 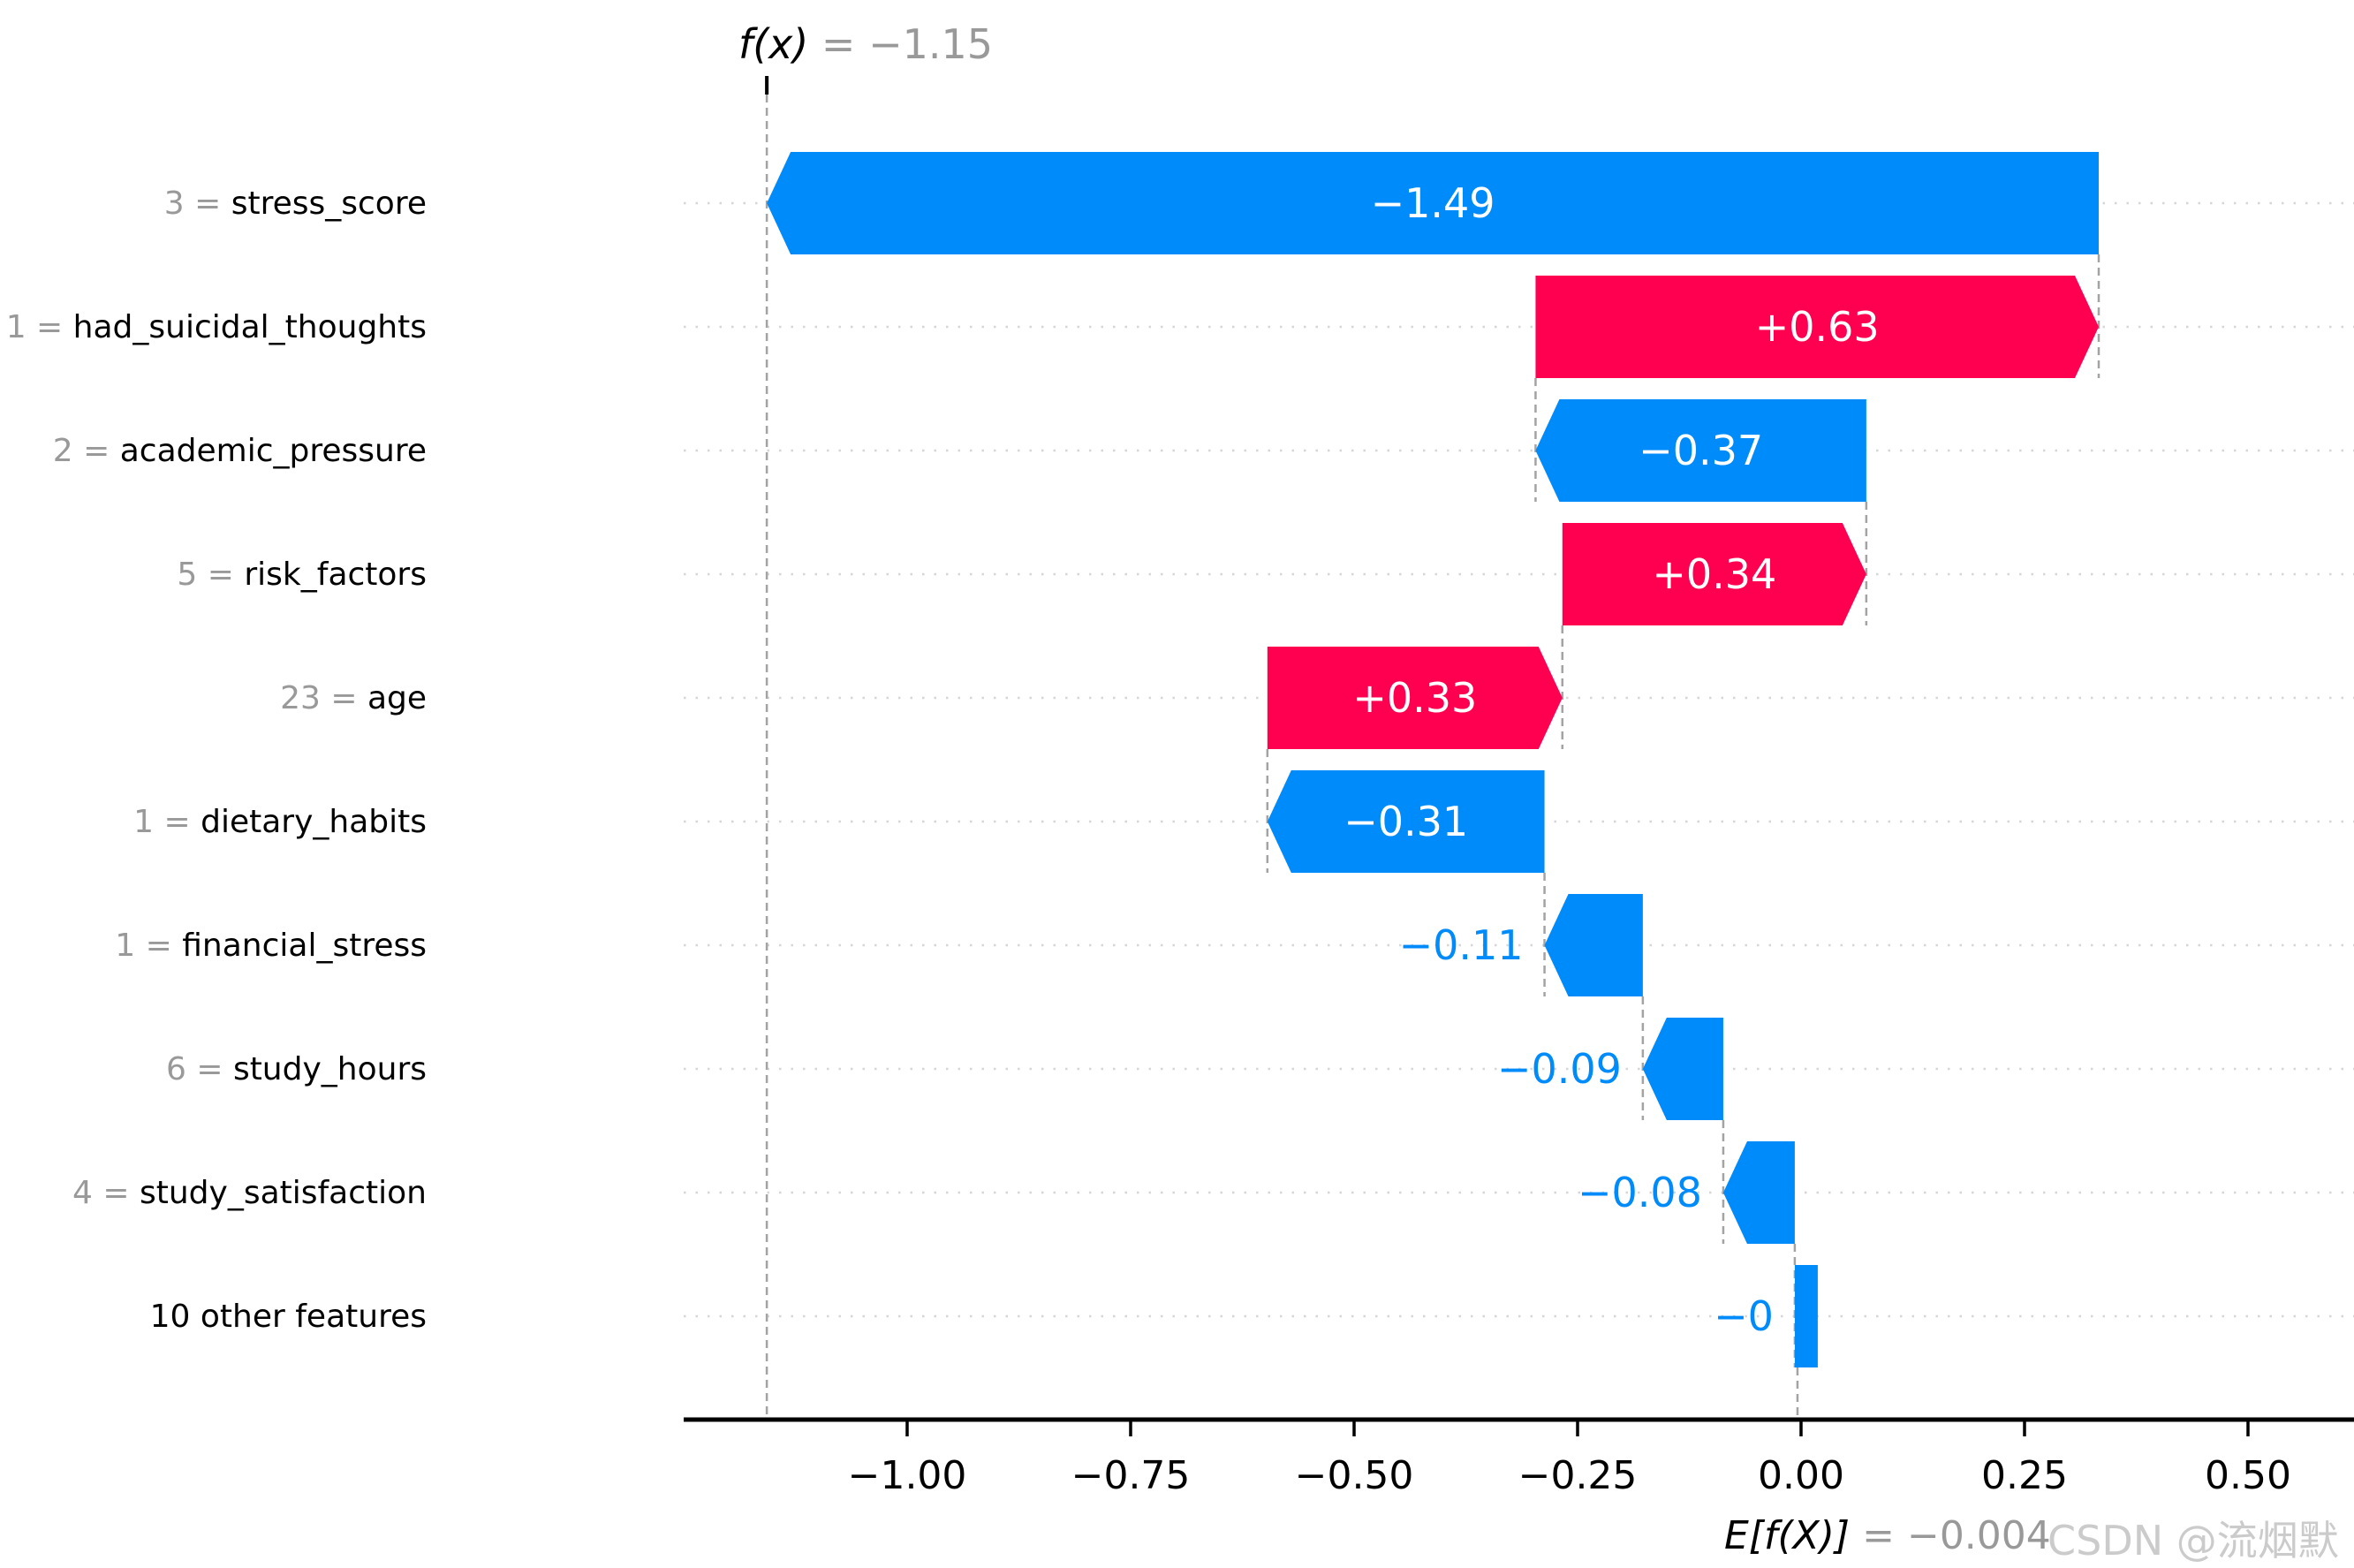 I want to click on bar-value-label: +0.63, so click(x=1817, y=327).